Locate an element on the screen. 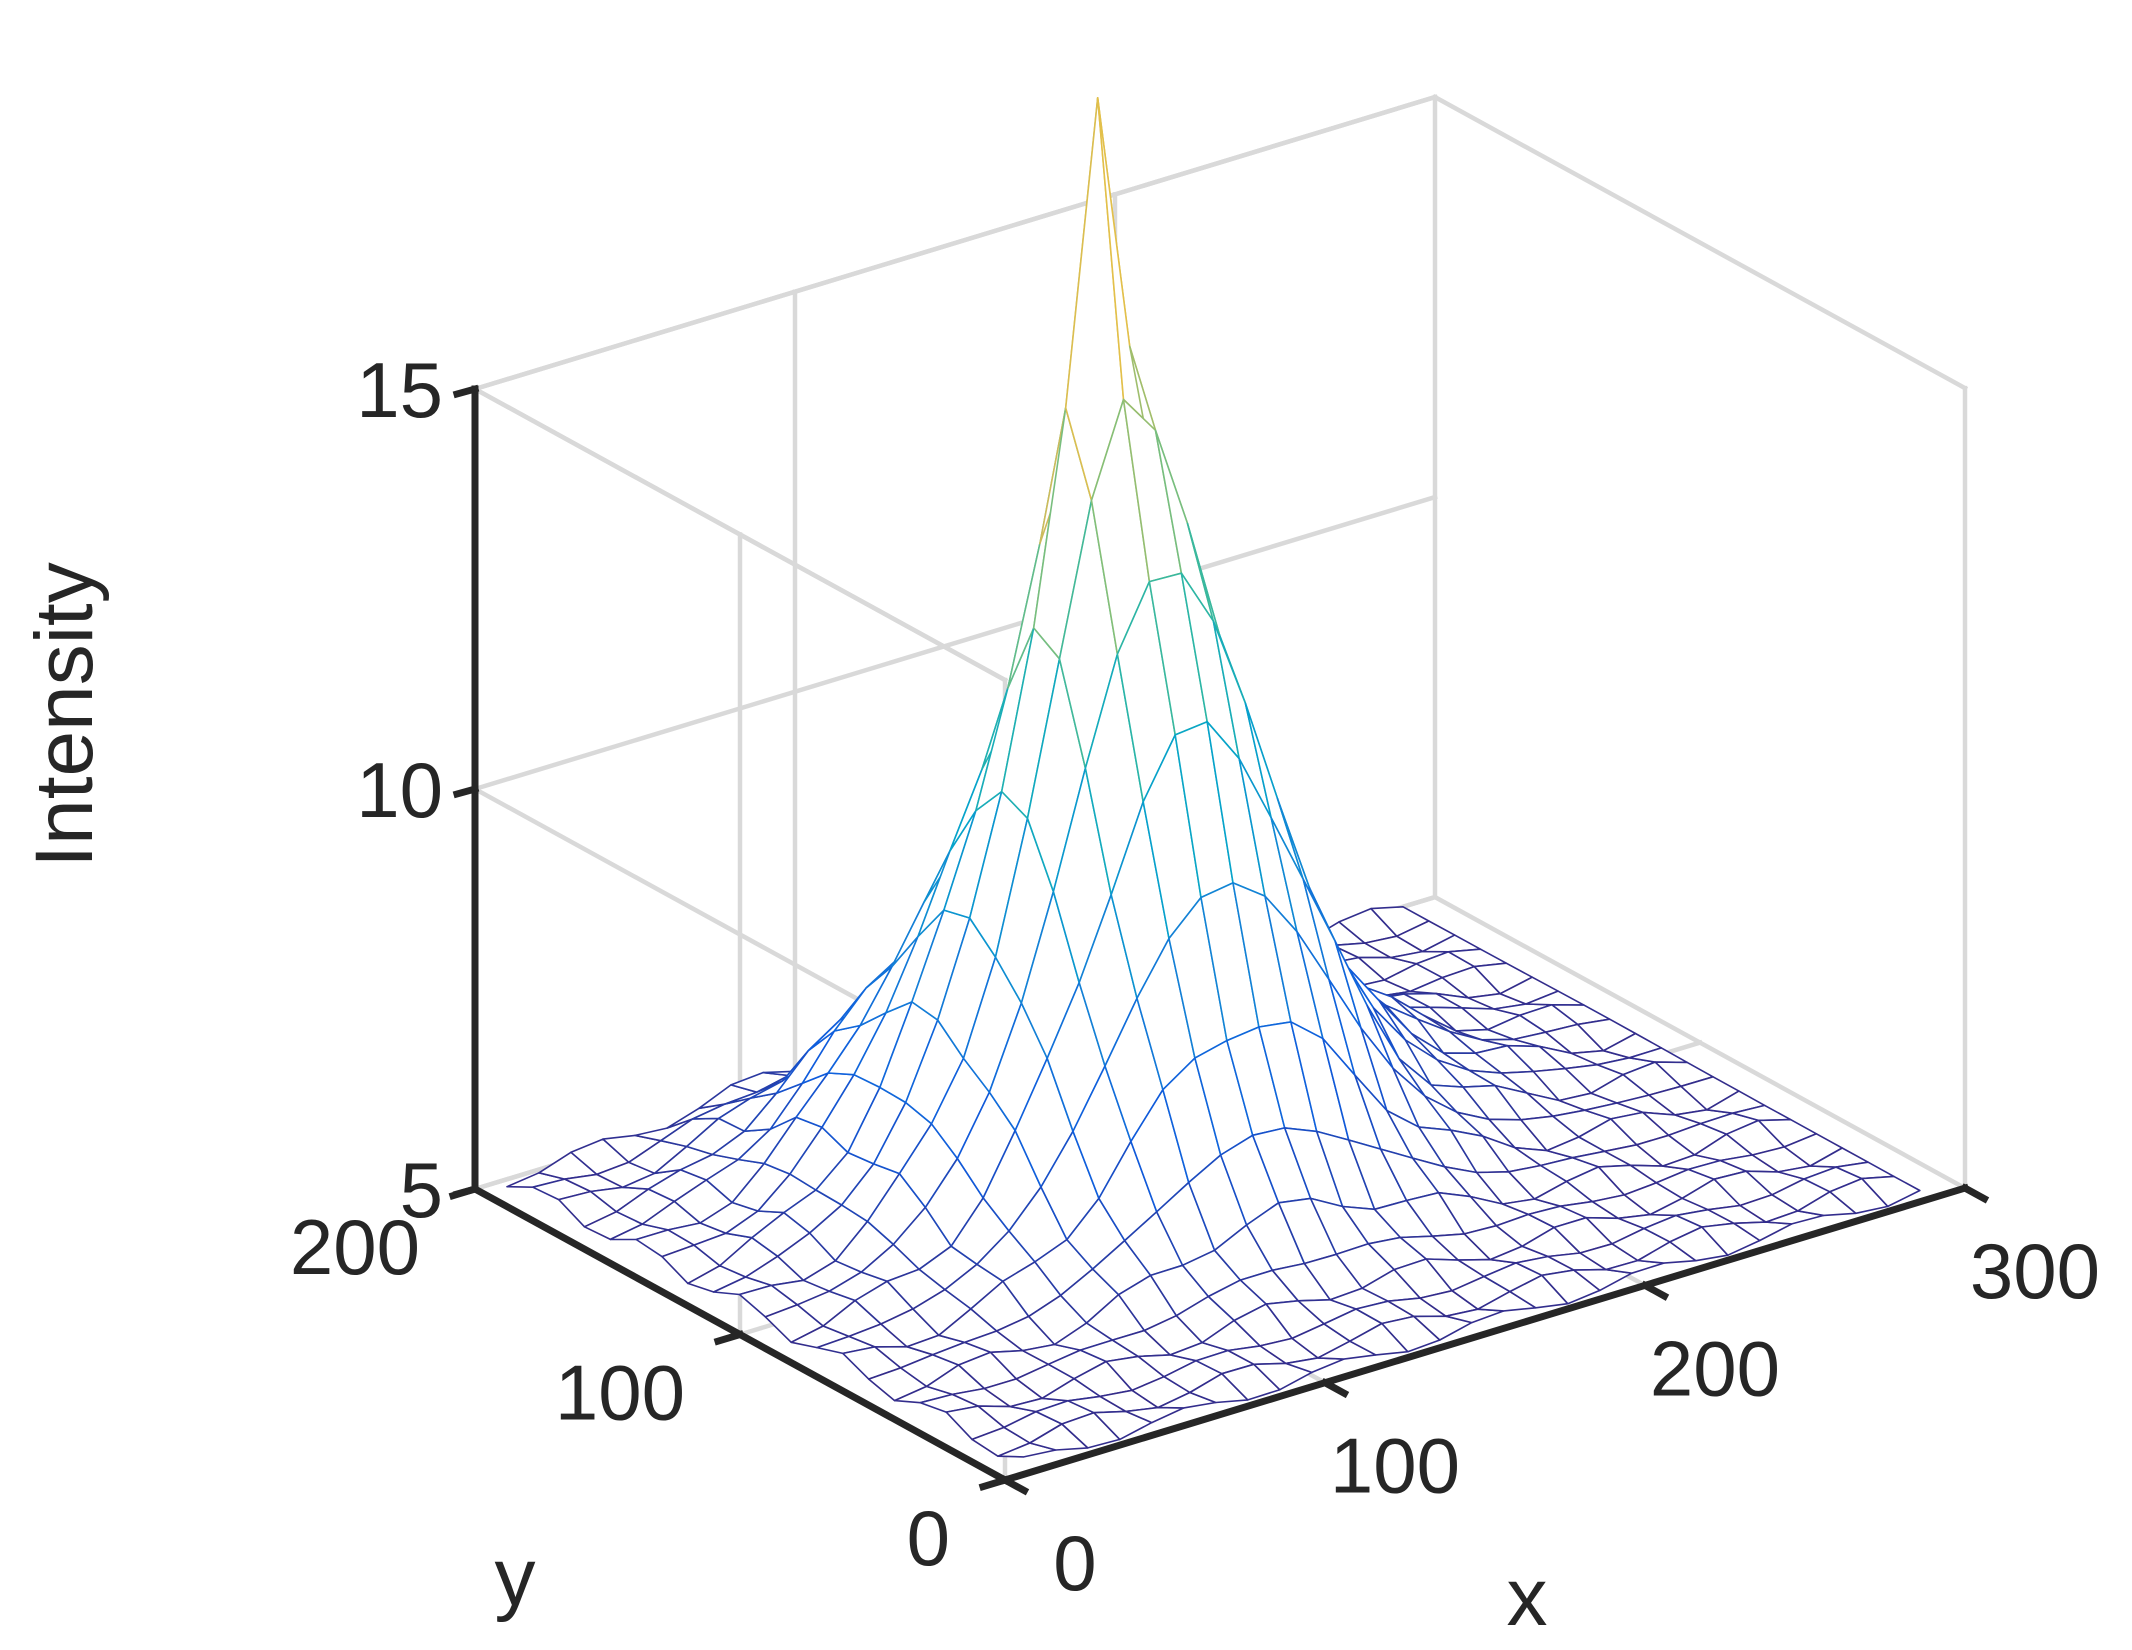  y-tick-label: 100 is located at coordinates (620, 1393).